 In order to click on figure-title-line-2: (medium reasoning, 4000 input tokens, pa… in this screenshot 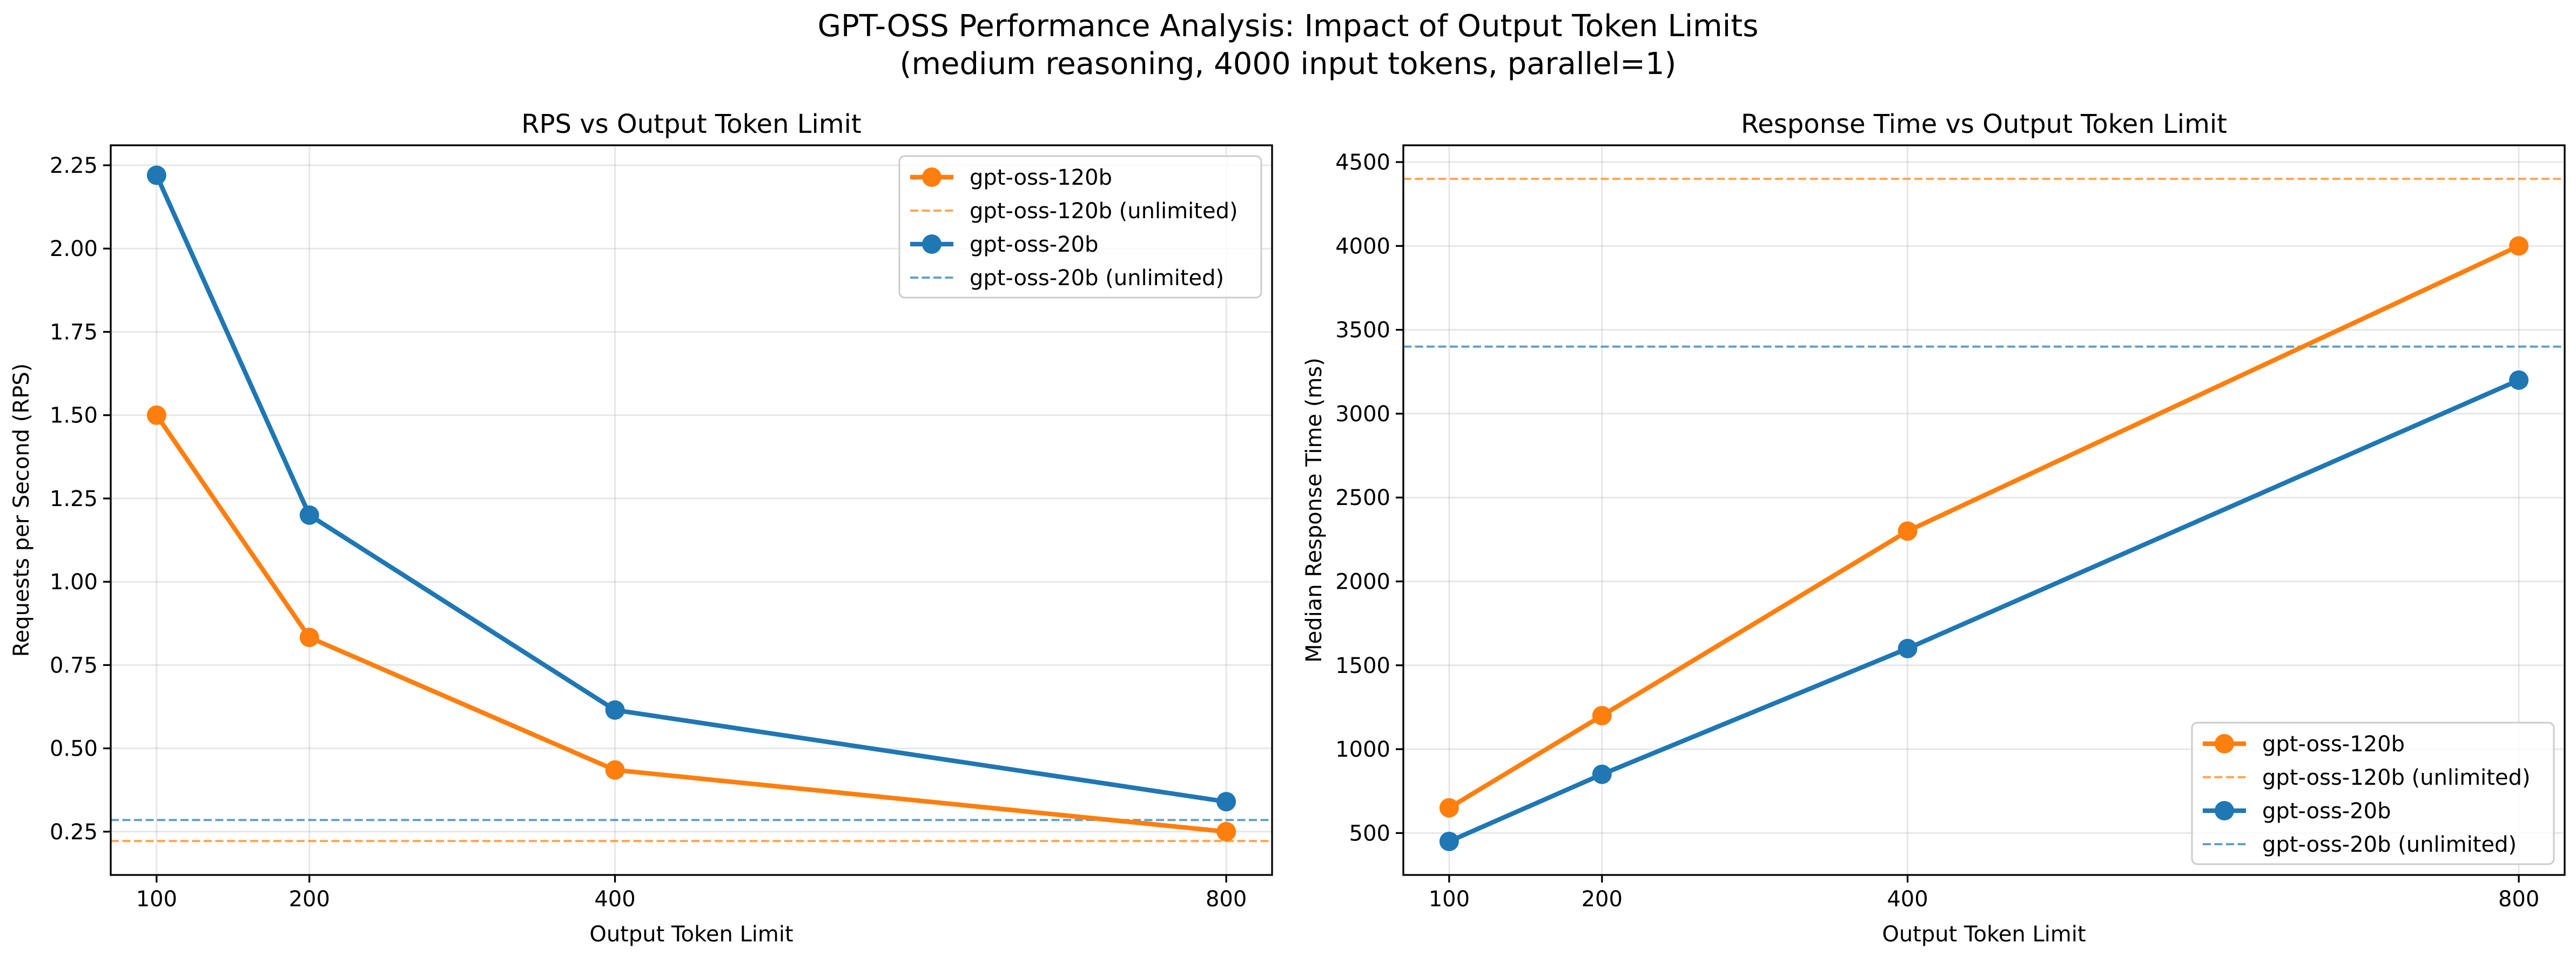, I will do `click(1288, 64)`.